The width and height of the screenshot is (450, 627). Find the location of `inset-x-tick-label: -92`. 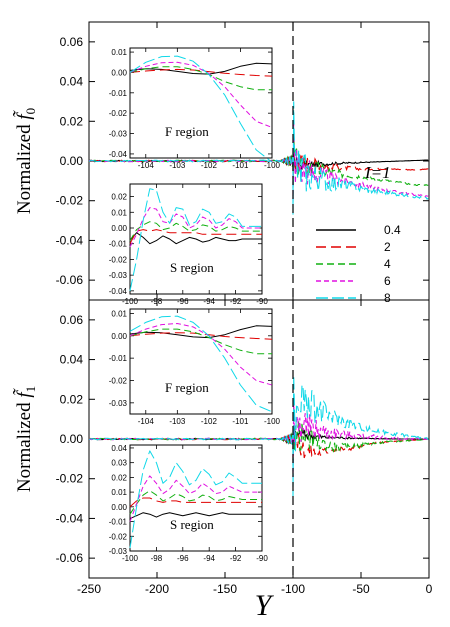

inset-x-tick-label: -92 is located at coordinates (236, 301).